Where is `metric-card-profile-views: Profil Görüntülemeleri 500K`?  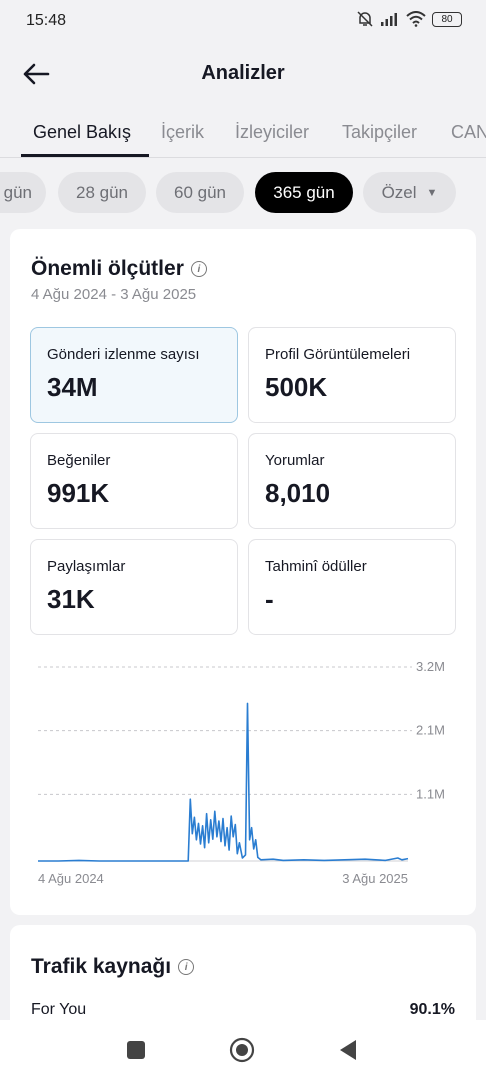
metric-card-profile-views: Profil Görüntülemeleri 500K is located at coordinates (352, 375).